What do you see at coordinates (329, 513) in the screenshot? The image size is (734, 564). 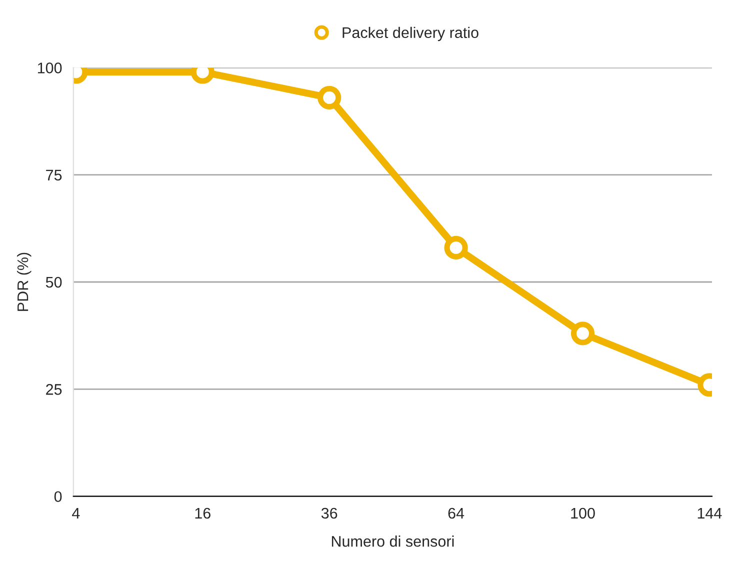 I see `x-tick-label: 36` at bounding box center [329, 513].